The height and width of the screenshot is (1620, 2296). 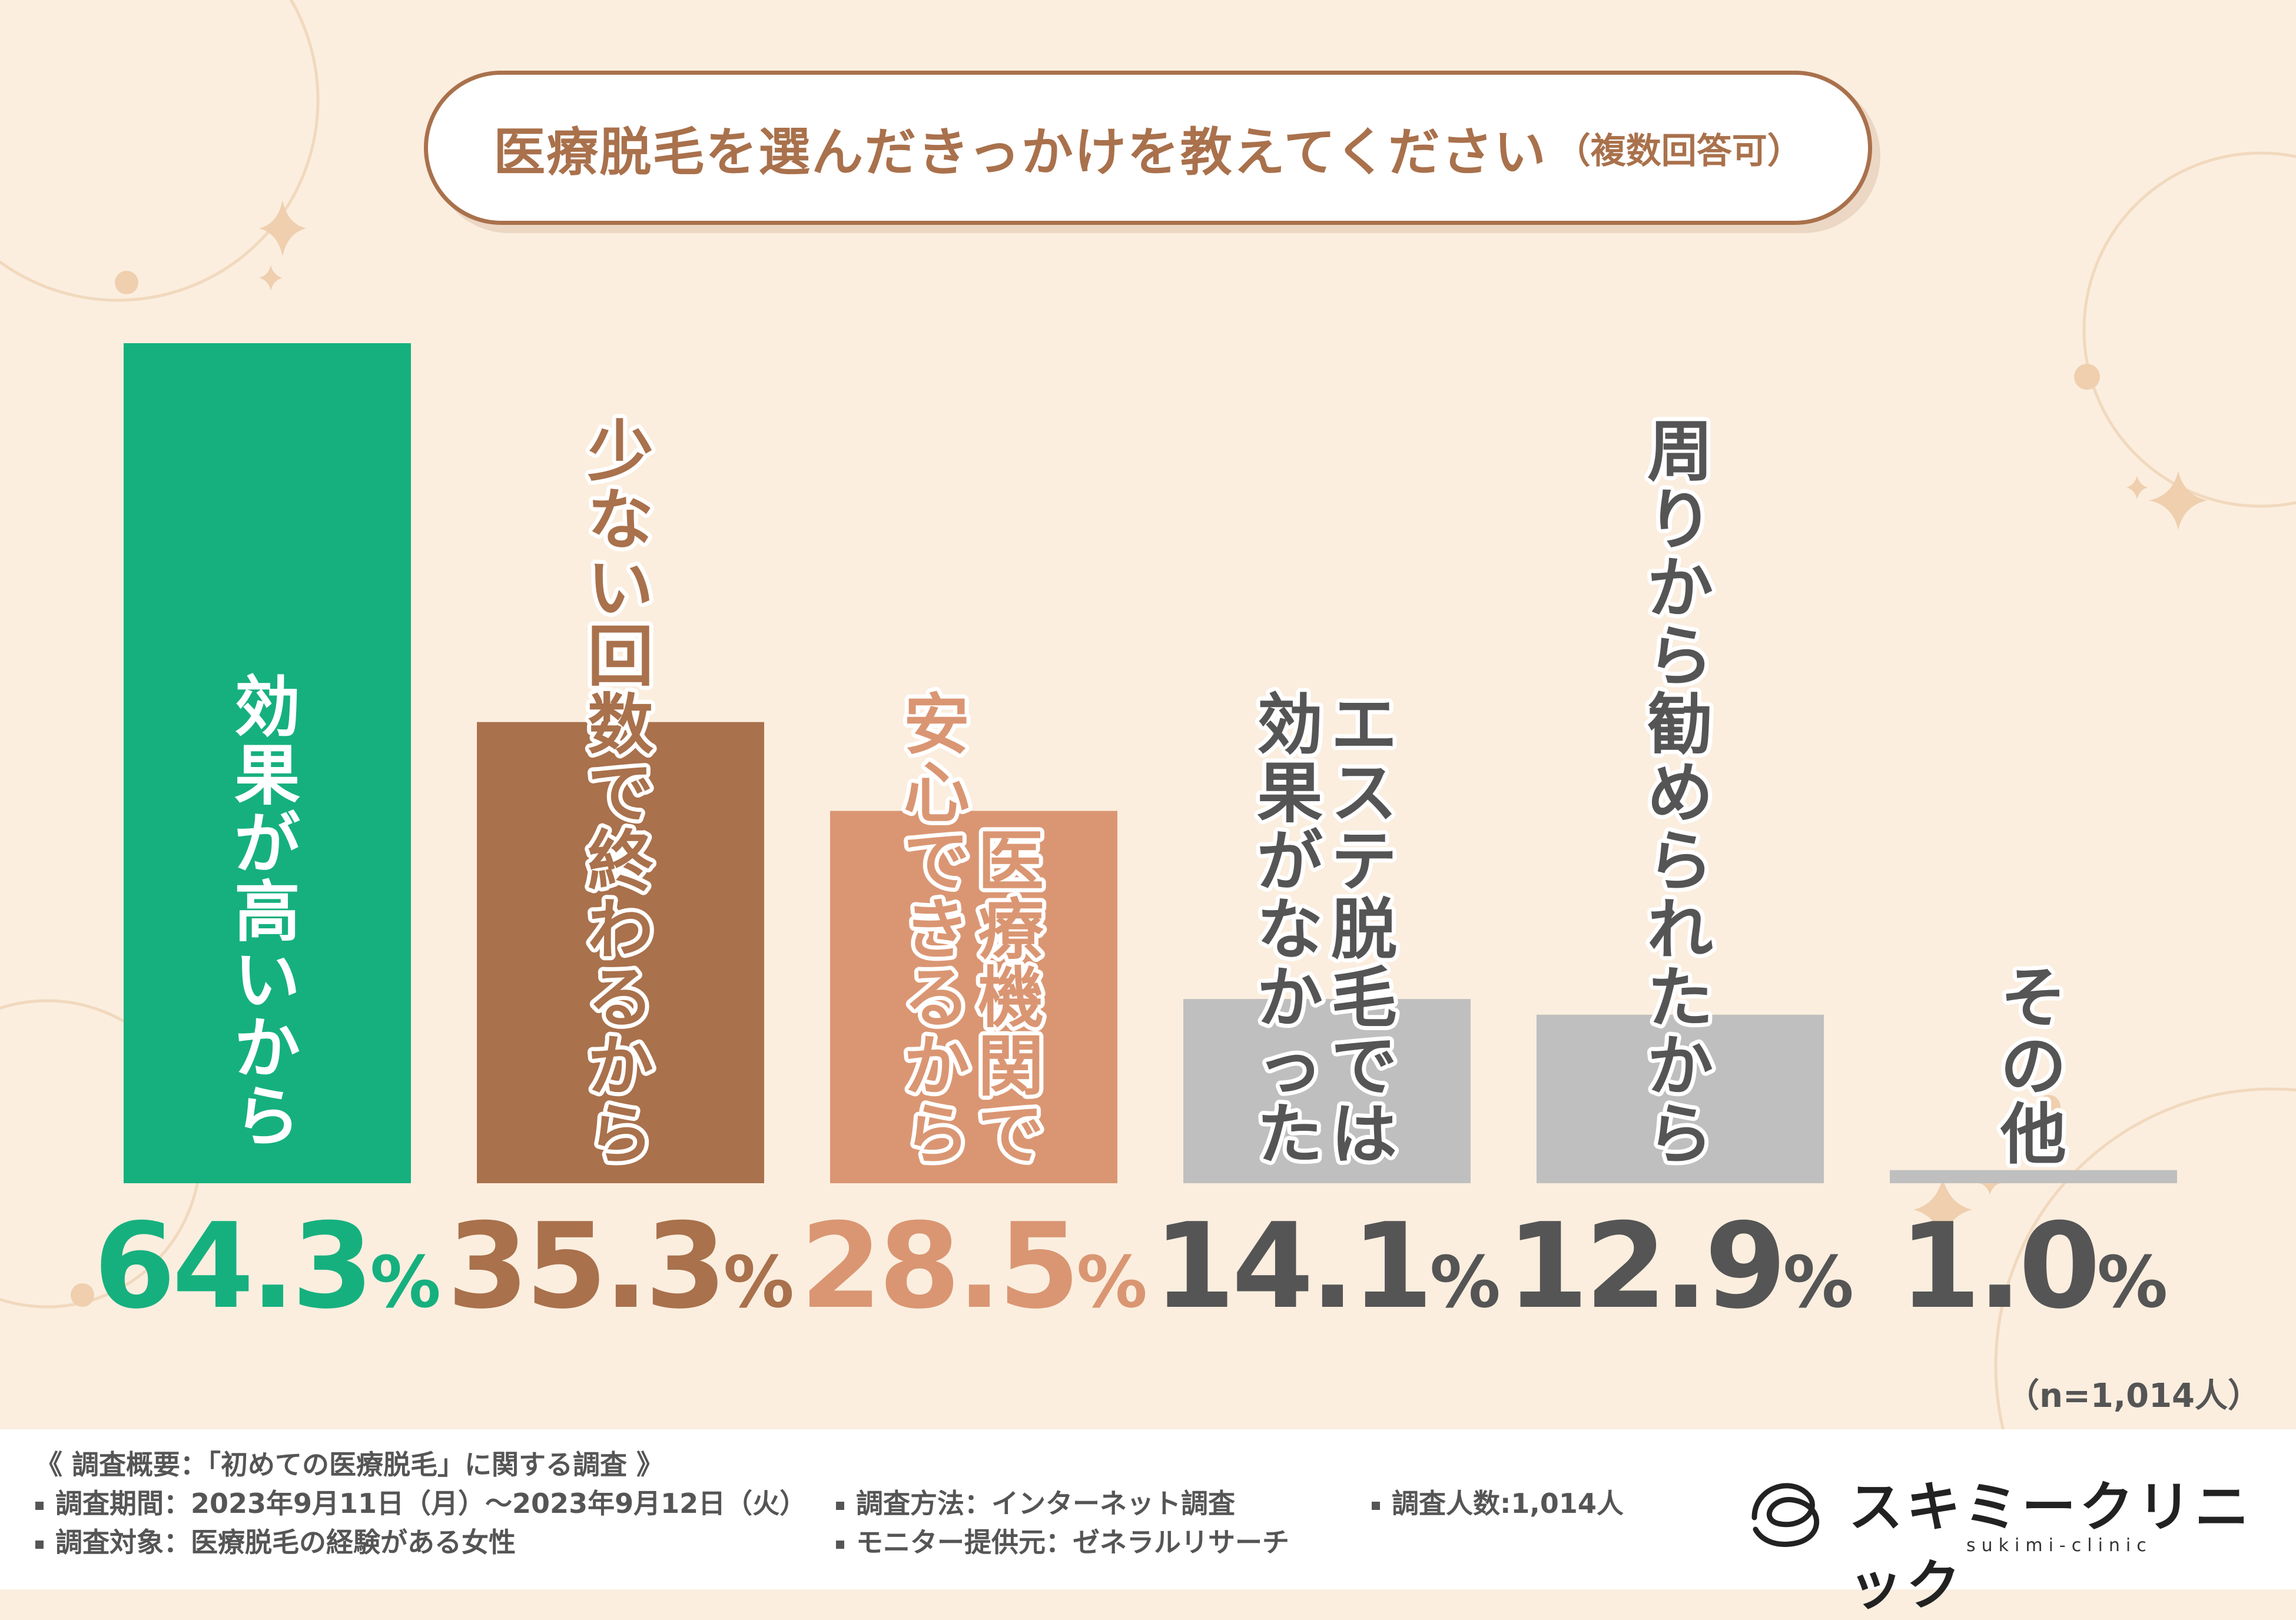 I want to click on category-label-char: 勧, so click(x=1680, y=725).